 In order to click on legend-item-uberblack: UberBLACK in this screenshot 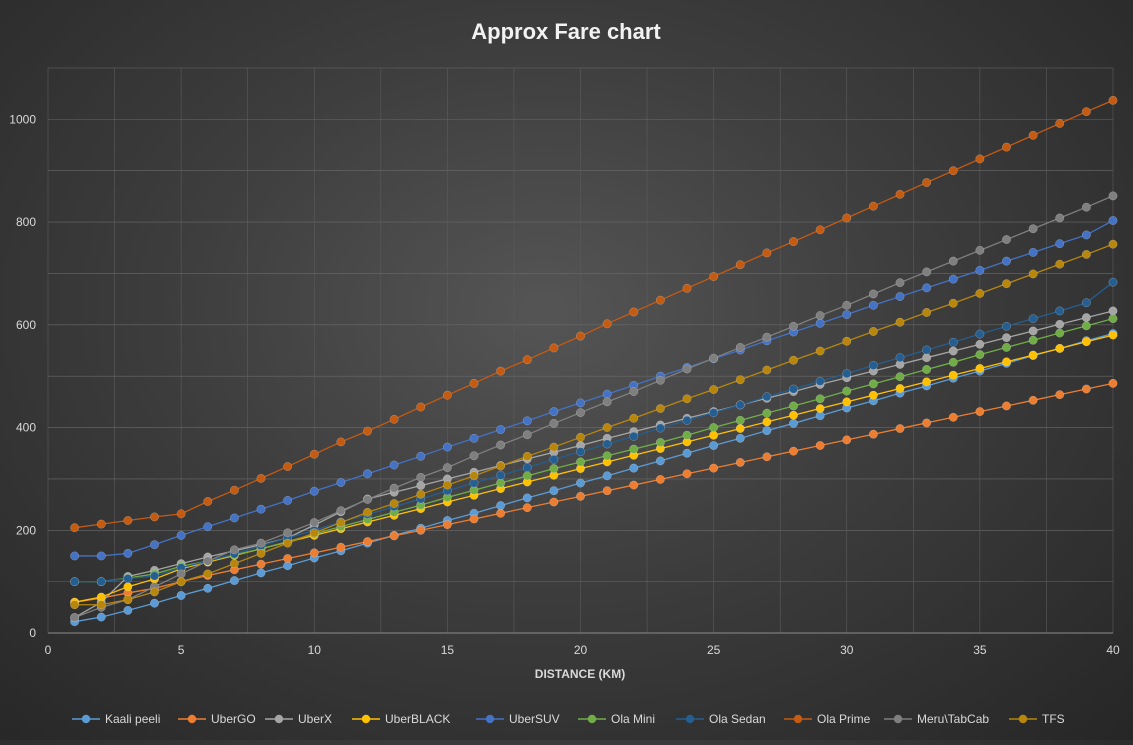, I will do `click(401, 719)`.